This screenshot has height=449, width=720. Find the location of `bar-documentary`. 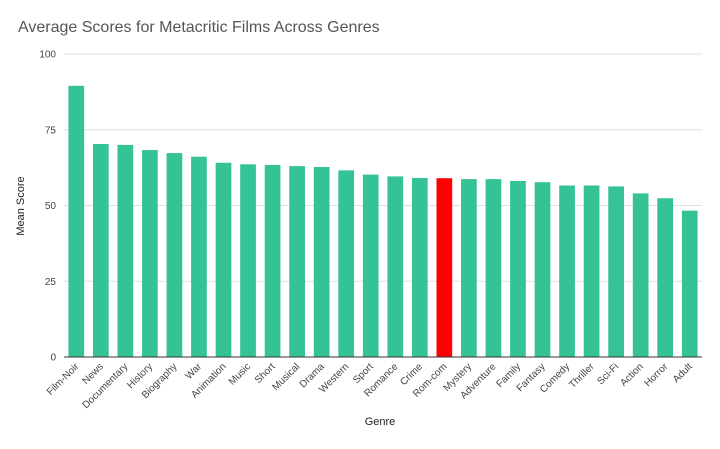

bar-documentary is located at coordinates (125, 250).